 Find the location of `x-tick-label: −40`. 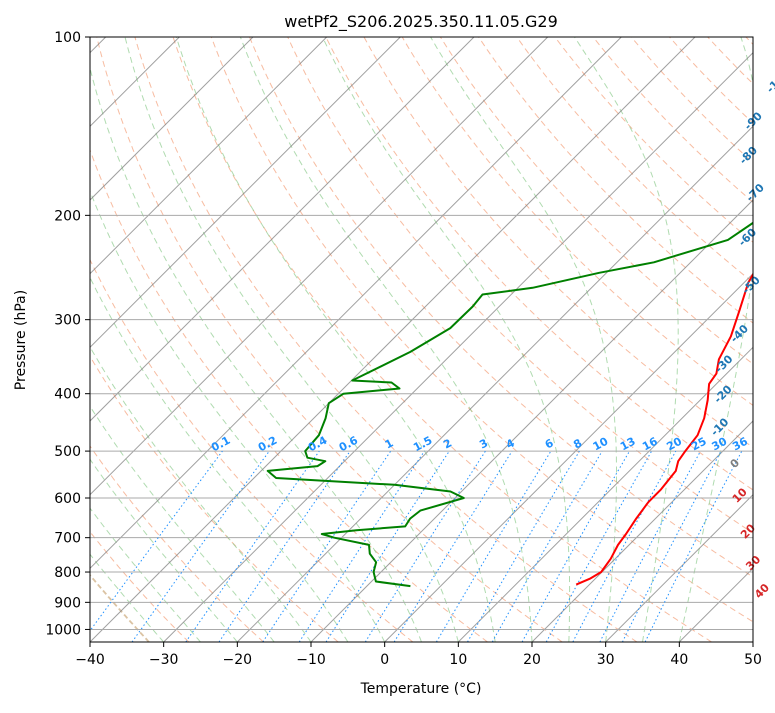

x-tick-label: −40 is located at coordinates (90, 660).